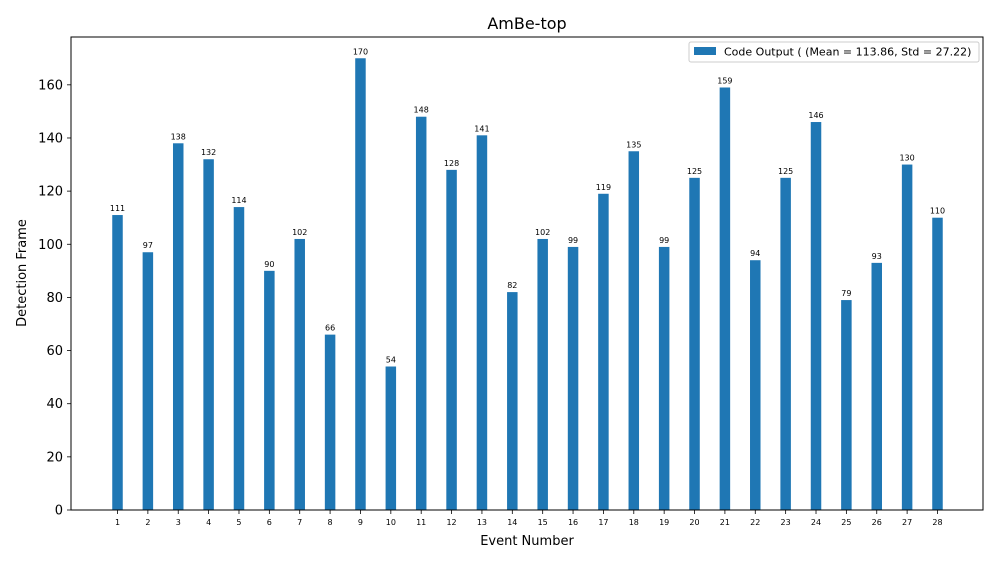 The image size is (1000, 563). Describe the element at coordinates (816, 522) in the screenshot. I see `x-tick-label: 24` at that location.